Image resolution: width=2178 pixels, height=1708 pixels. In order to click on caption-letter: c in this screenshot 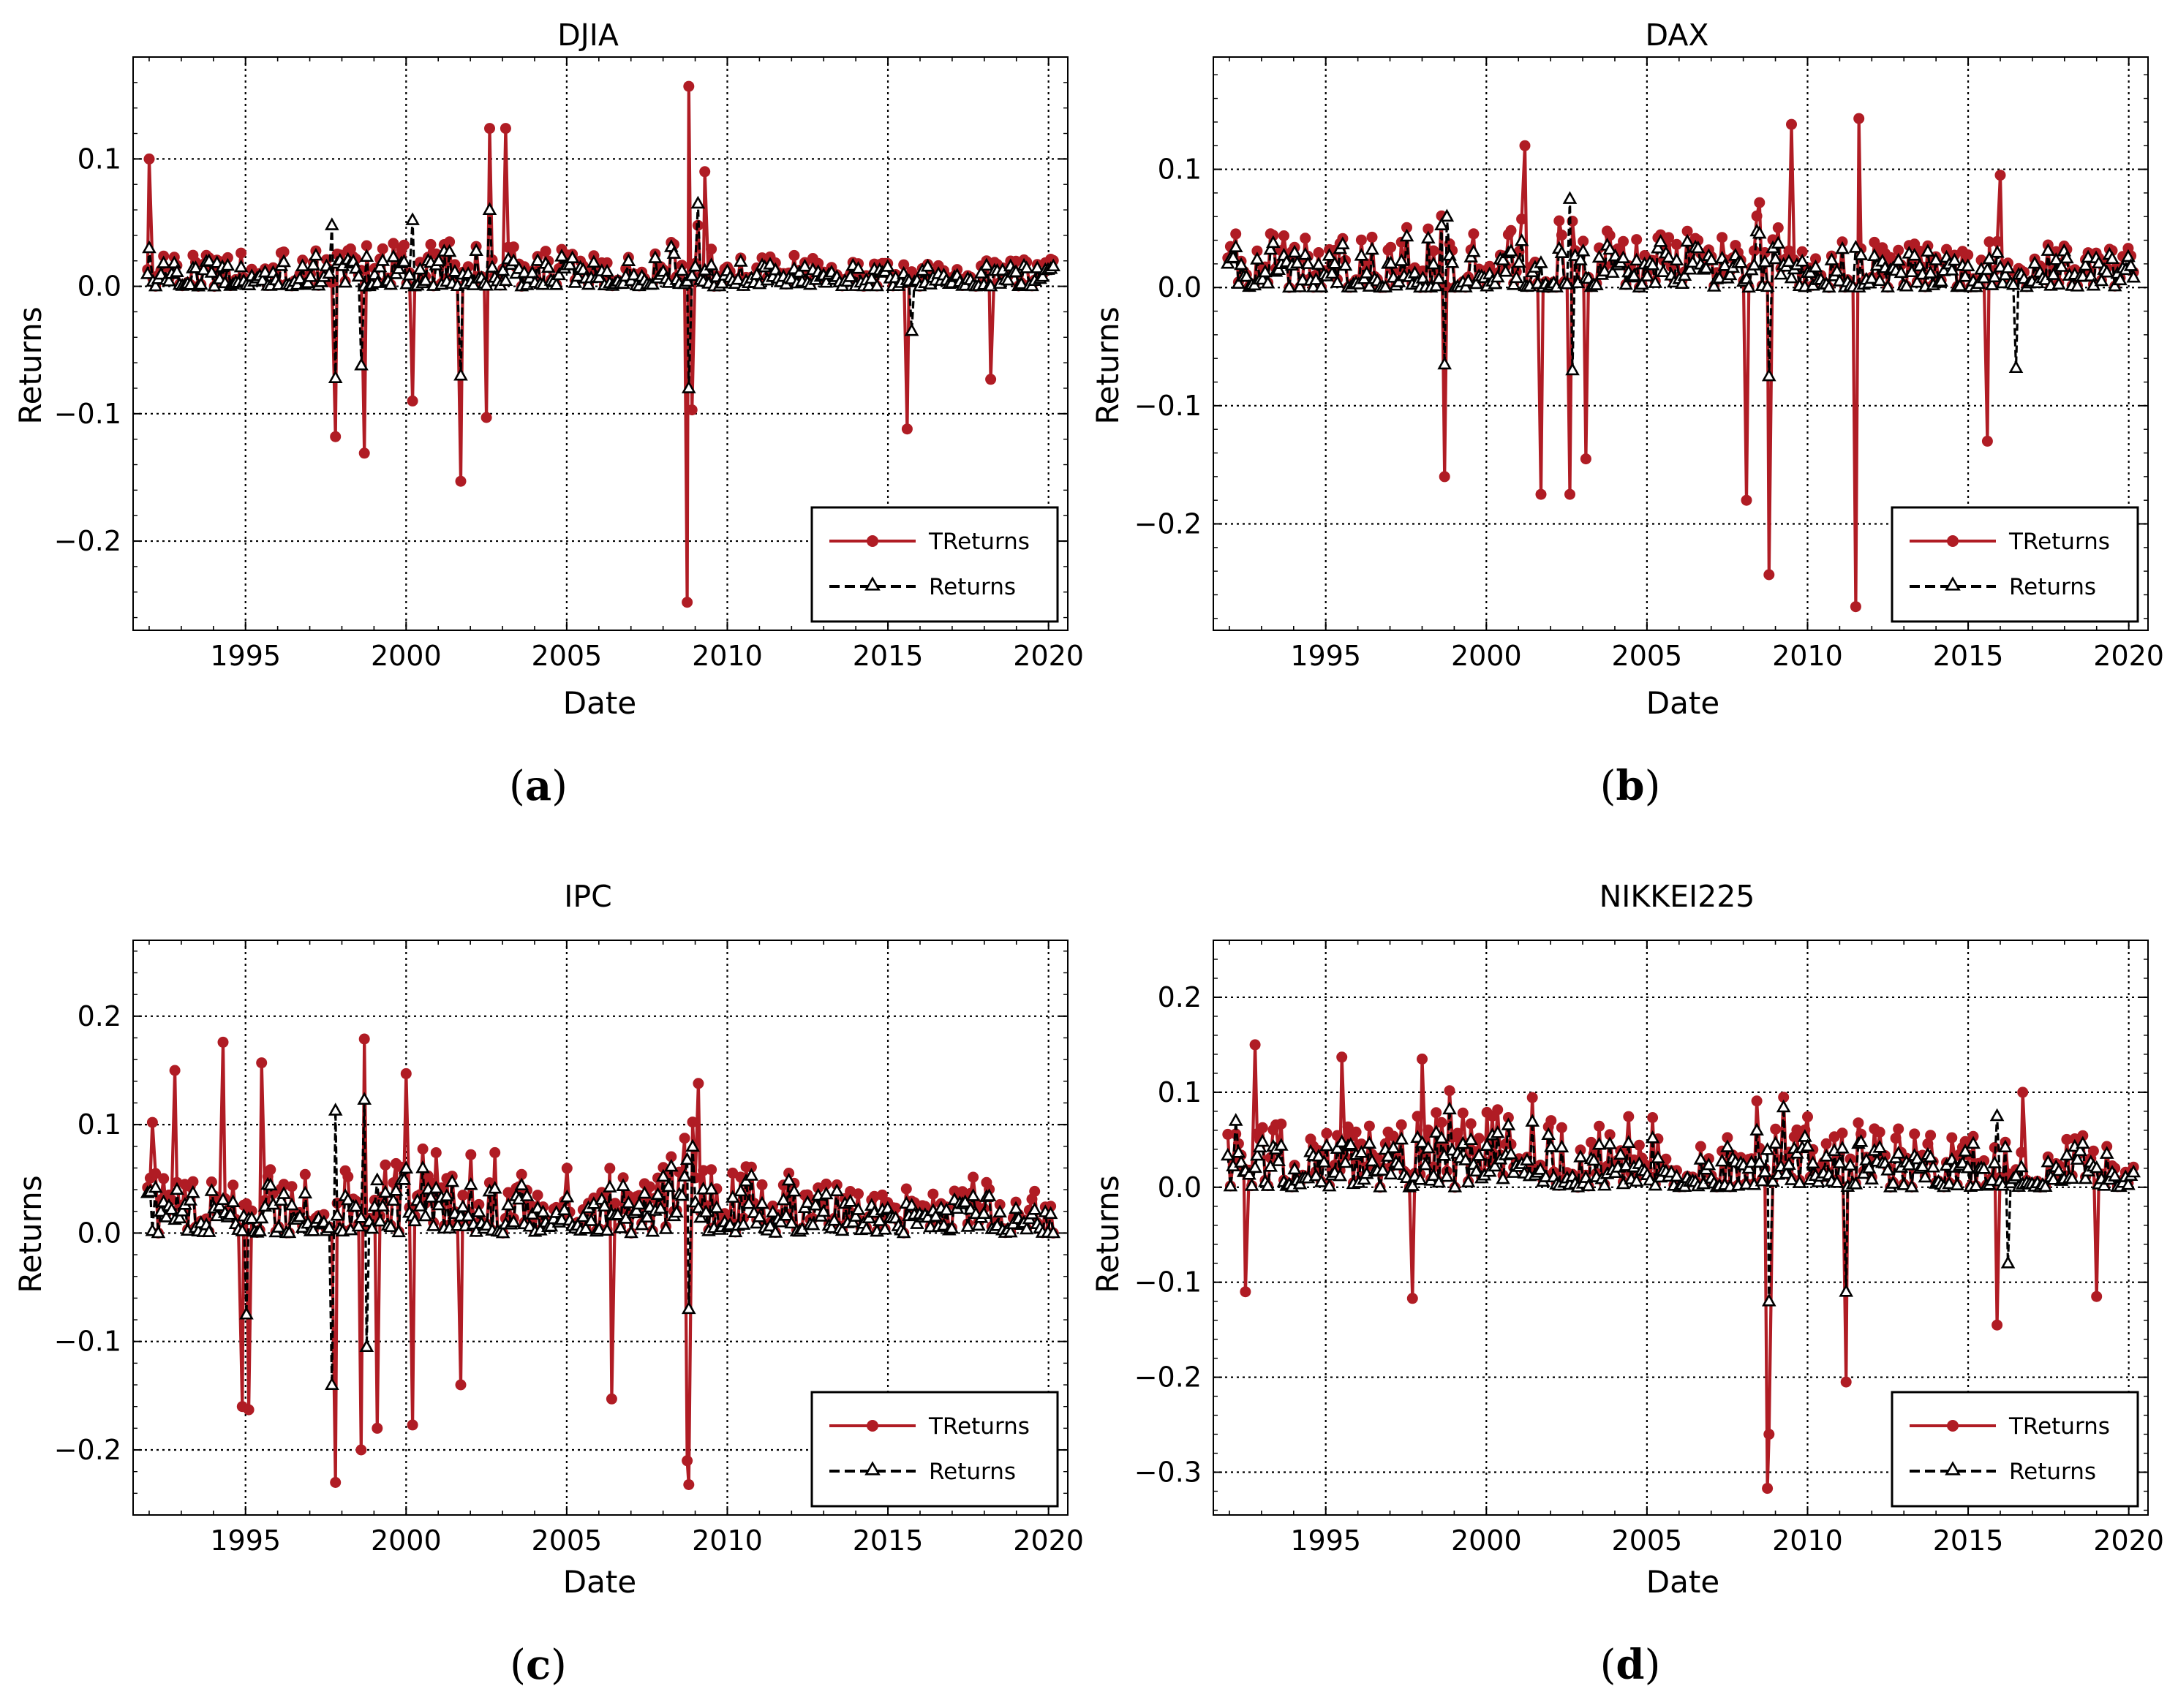, I will do `click(538, 1665)`.